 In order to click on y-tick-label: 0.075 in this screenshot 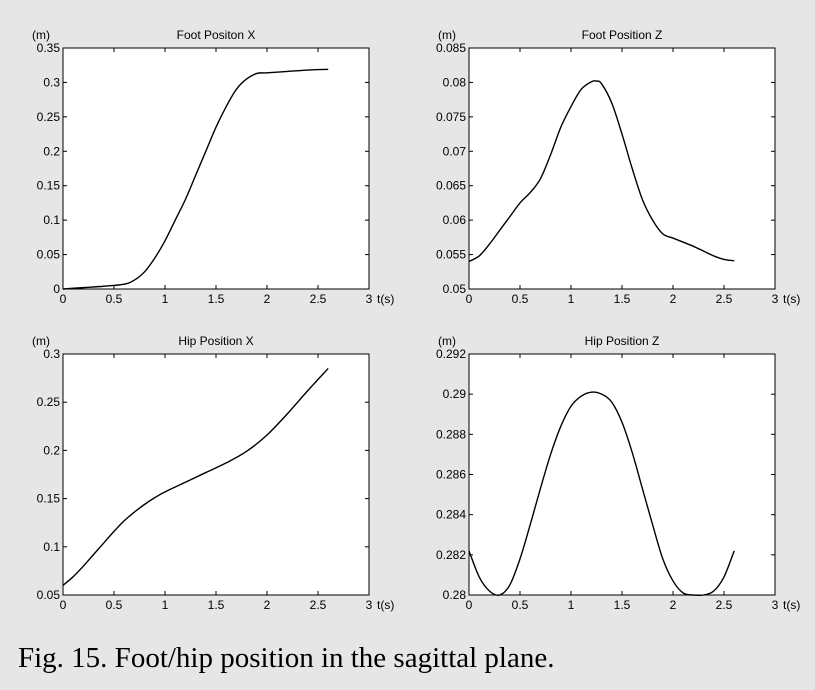, I will do `click(451, 117)`.